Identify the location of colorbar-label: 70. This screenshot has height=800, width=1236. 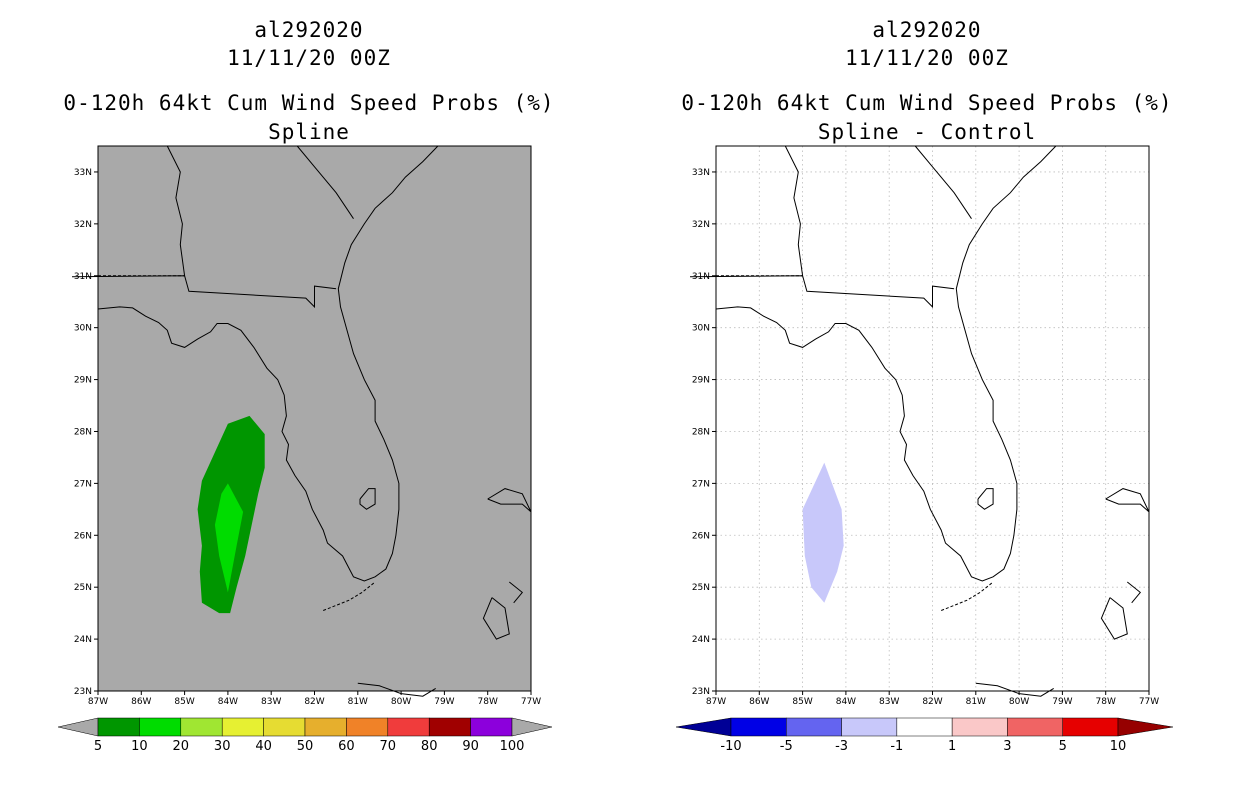
(388, 746).